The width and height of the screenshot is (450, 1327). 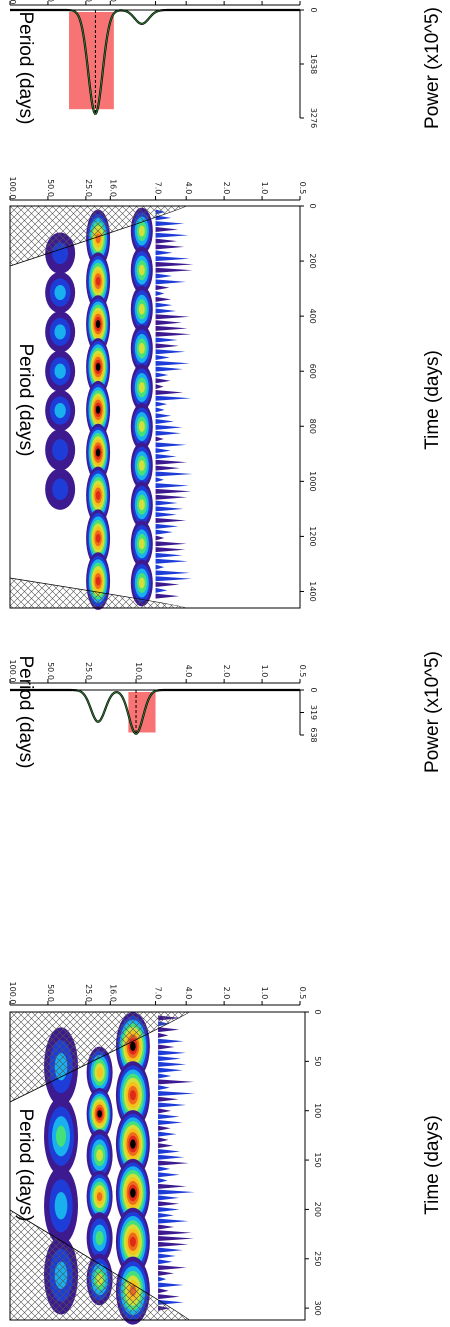 What do you see at coordinates (174, 404) in the screenshot?
I see `wavelet-spikes` at bounding box center [174, 404].